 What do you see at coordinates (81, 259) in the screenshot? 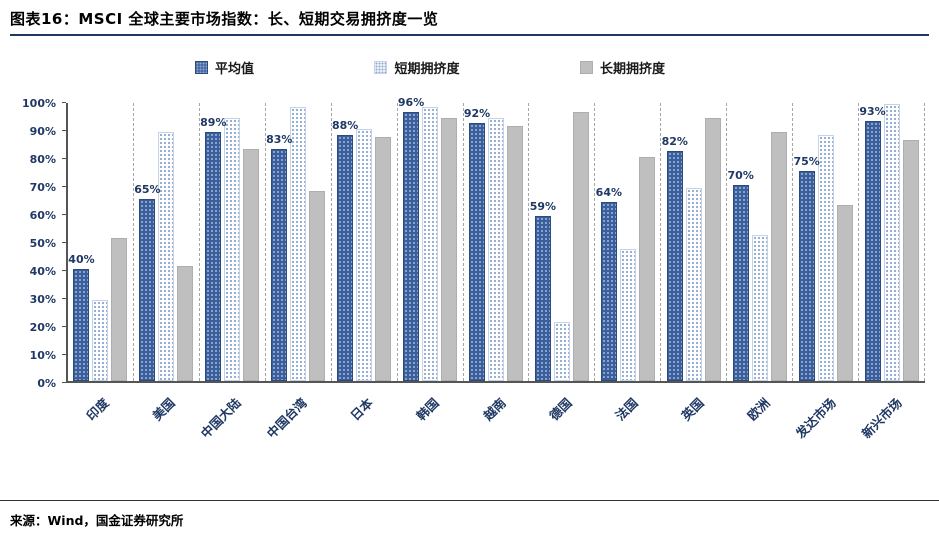
I see `bar-value-label: 40%` at bounding box center [81, 259].